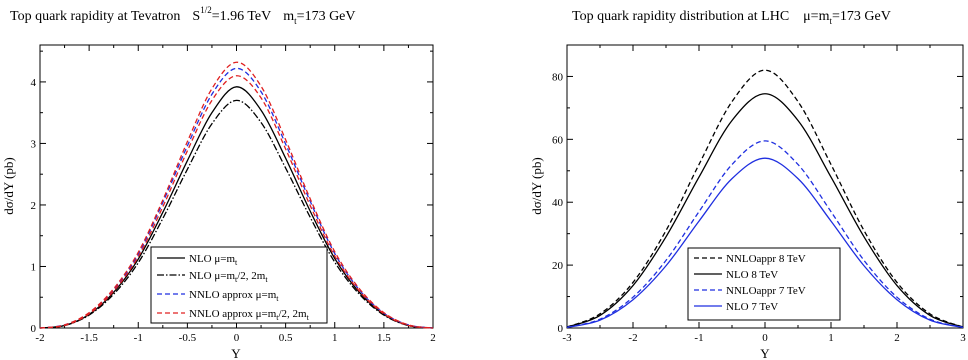  I want to click on y-tick-label: 60, so click(558, 140).